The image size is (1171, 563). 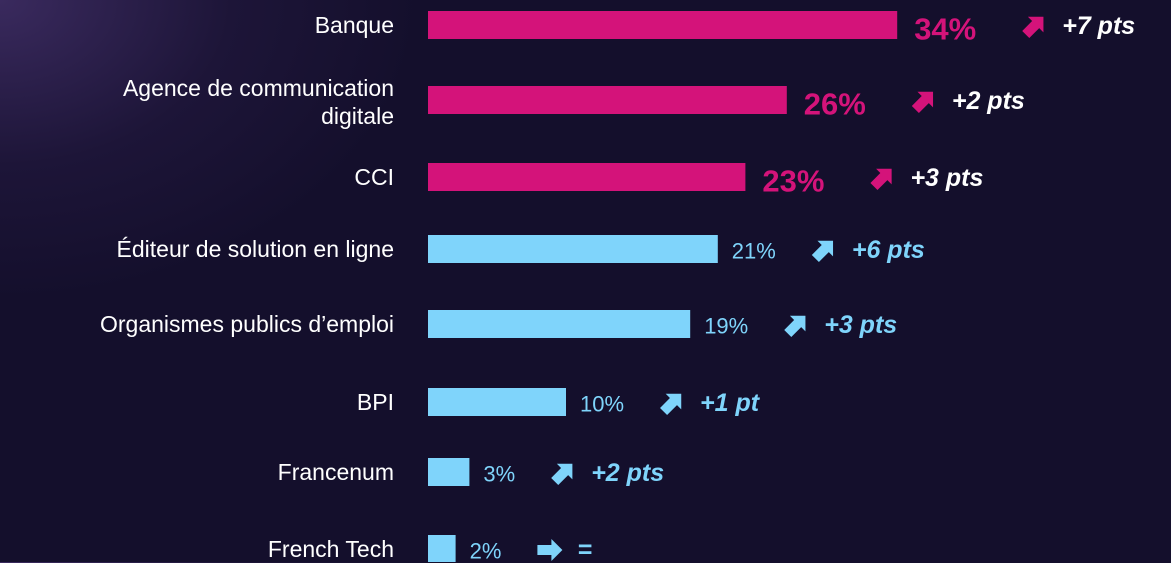 I want to click on value-label: 26%, so click(x=835, y=104).